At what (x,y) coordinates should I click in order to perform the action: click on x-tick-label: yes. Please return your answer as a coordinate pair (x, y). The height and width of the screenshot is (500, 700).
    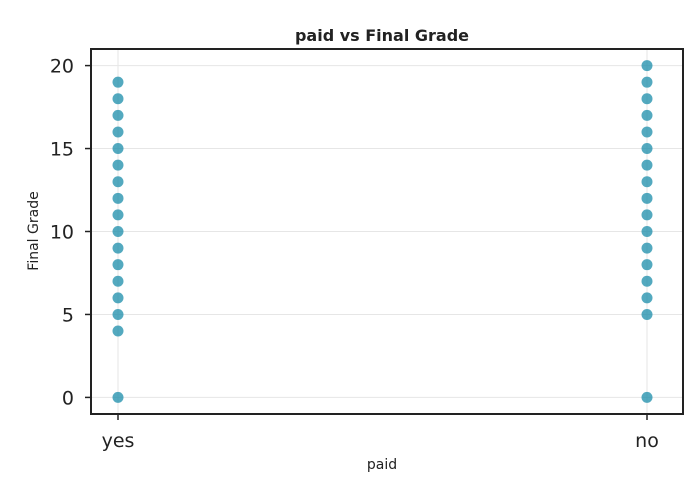
    Looking at the image, I should click on (118, 441).